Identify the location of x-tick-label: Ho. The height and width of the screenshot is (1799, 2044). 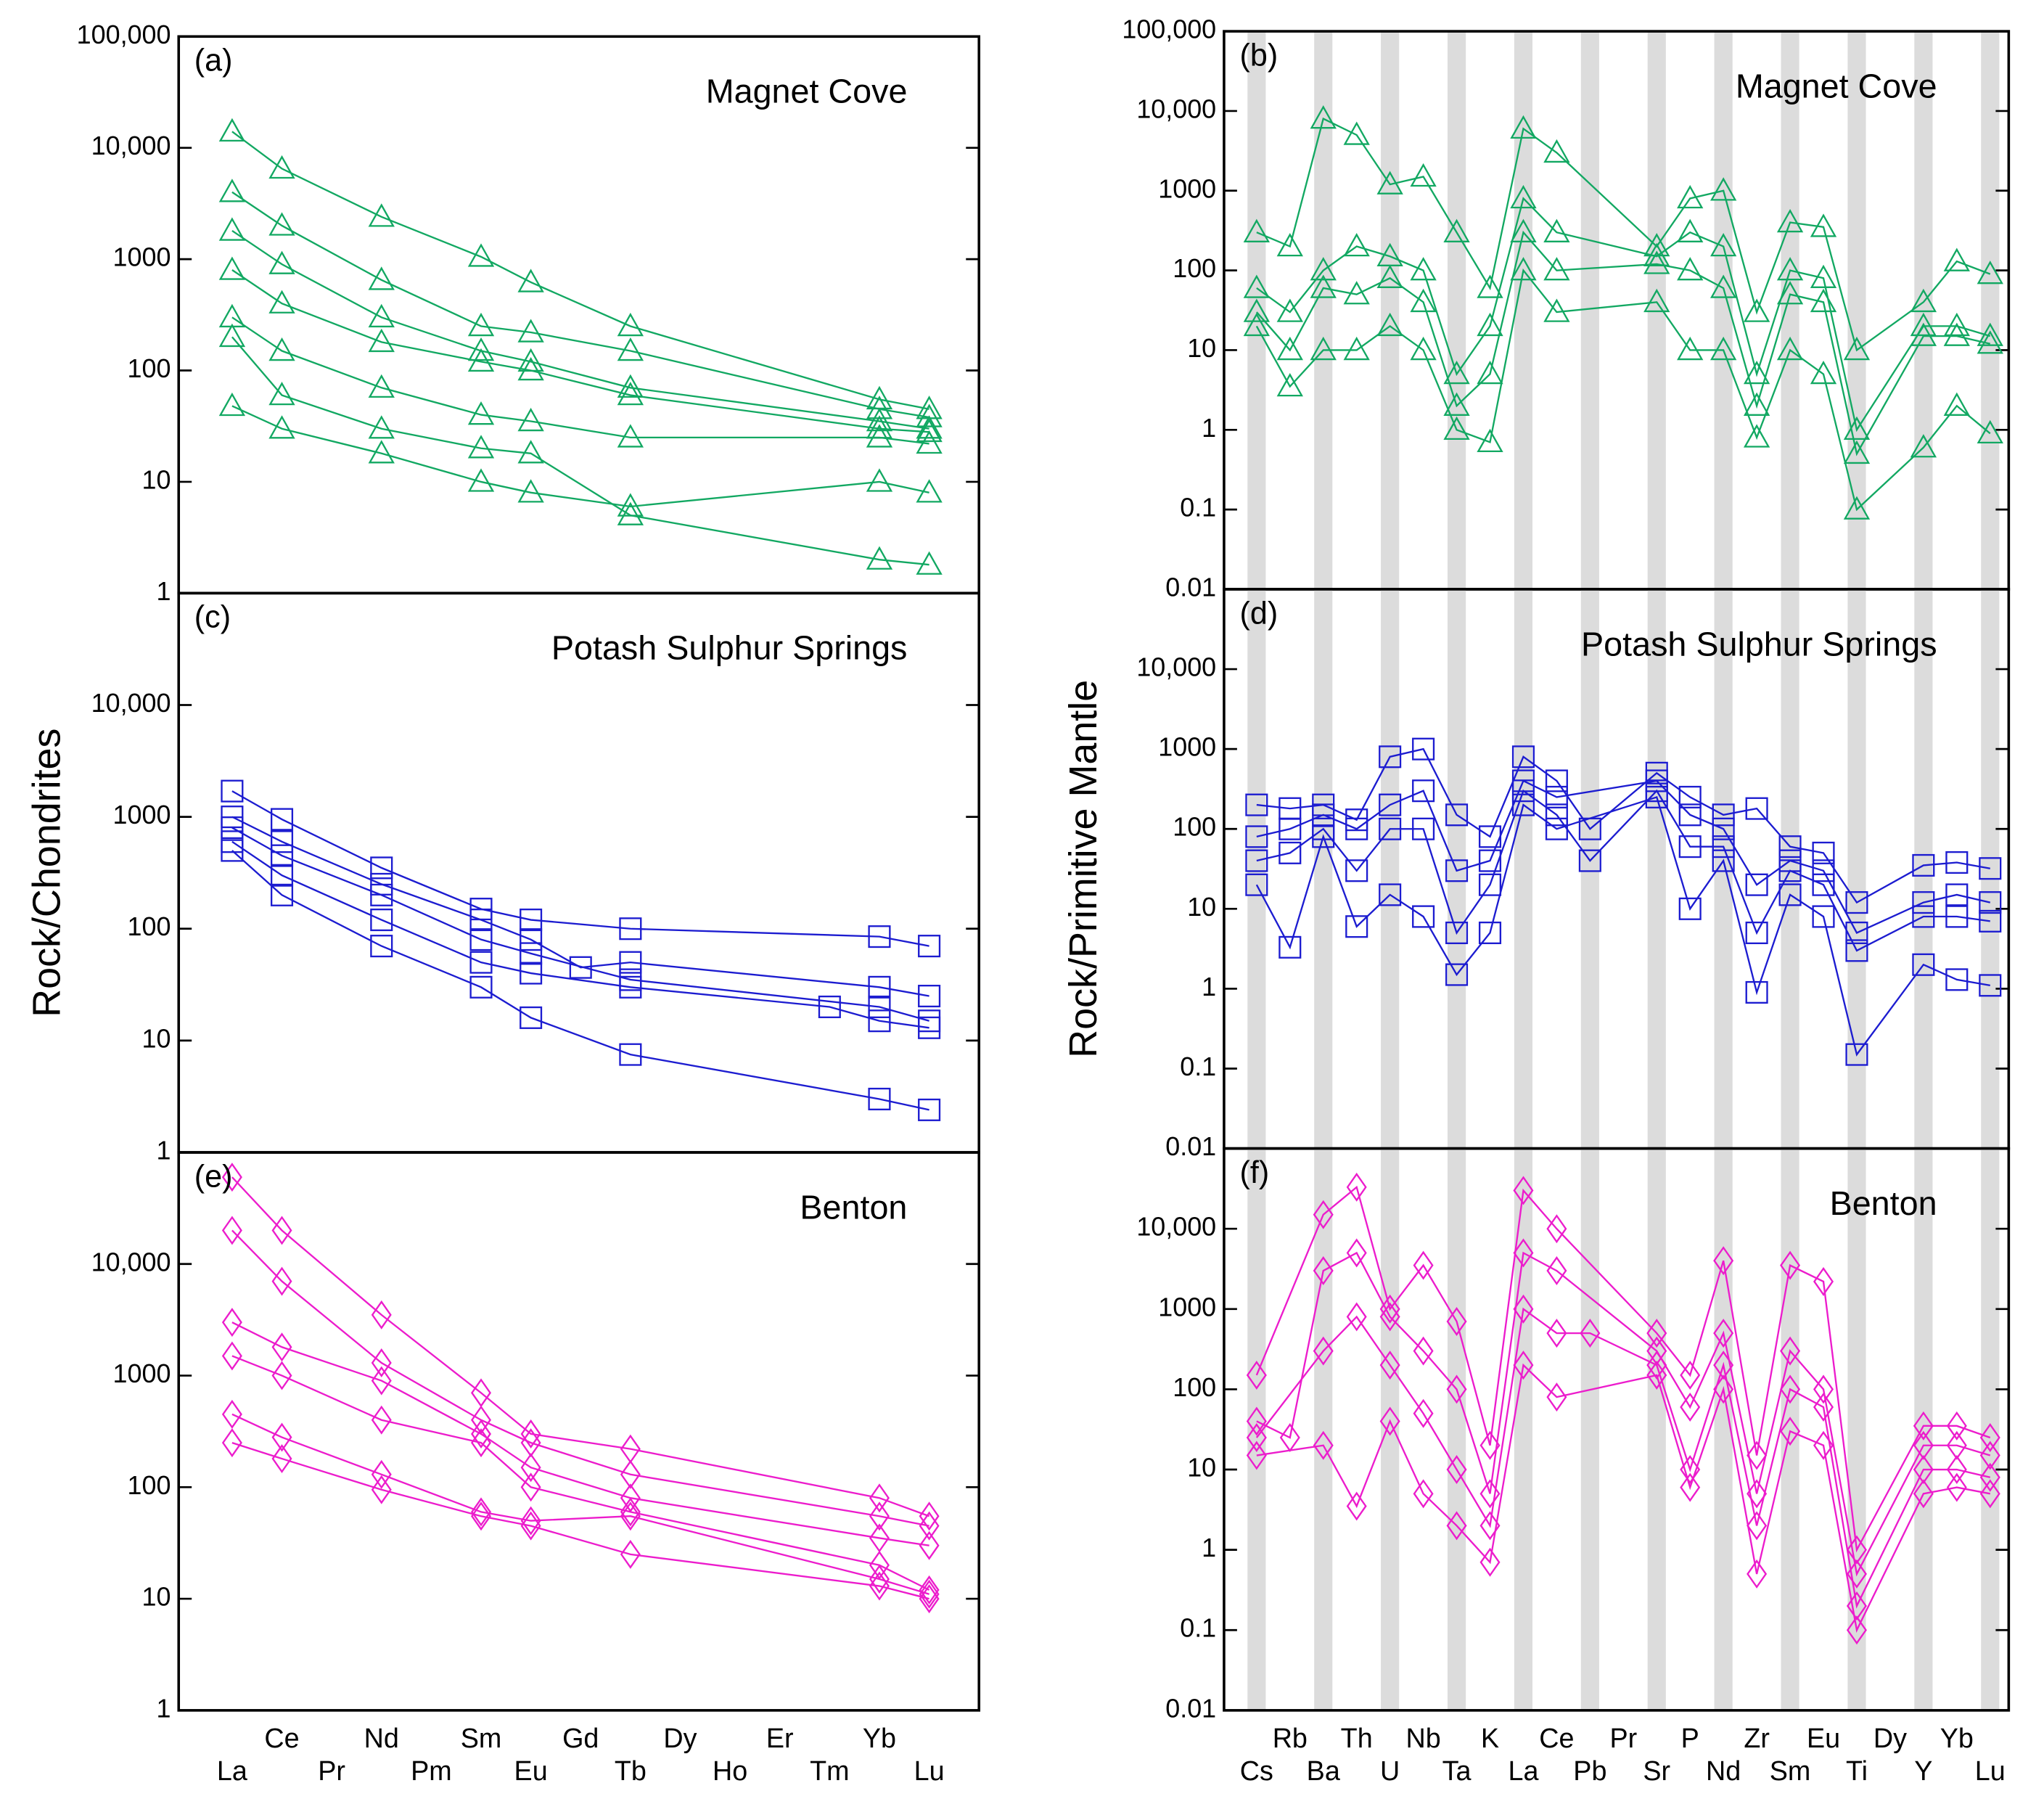
(730, 1770).